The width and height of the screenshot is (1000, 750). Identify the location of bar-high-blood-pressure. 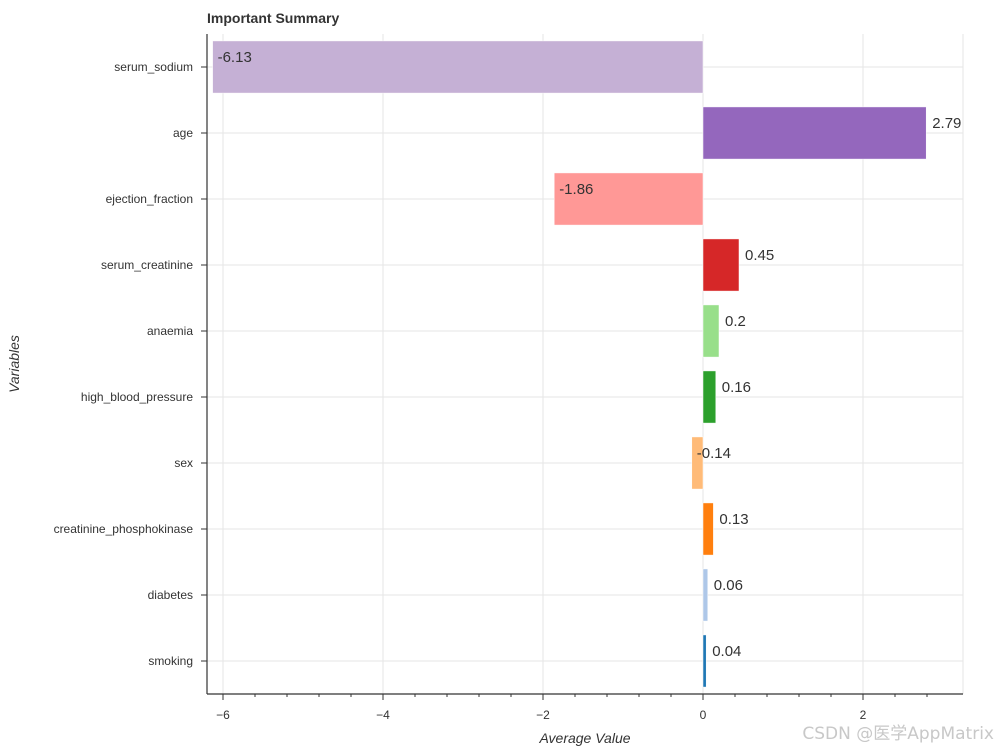
(709, 397).